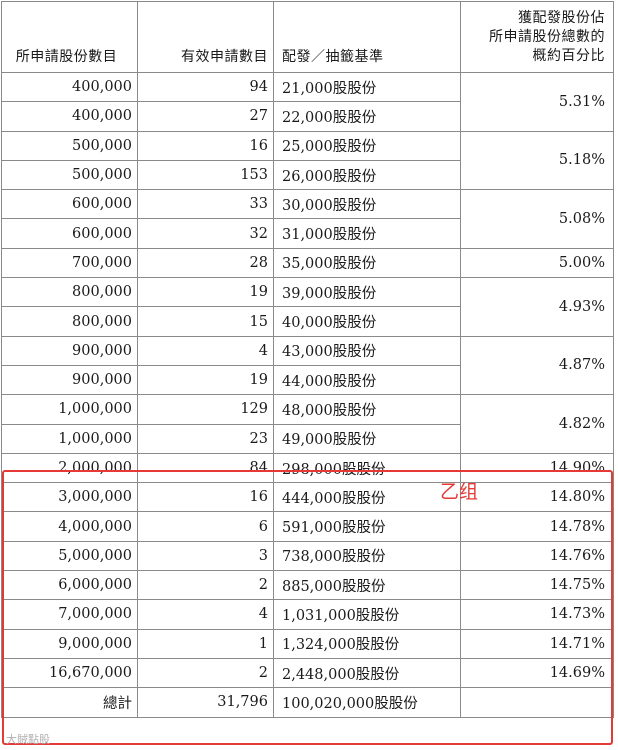 The height and width of the screenshot is (750, 618). What do you see at coordinates (367, 556) in the screenshot?
I see `allocation-basis-cell: 738,000股股份` at bounding box center [367, 556].